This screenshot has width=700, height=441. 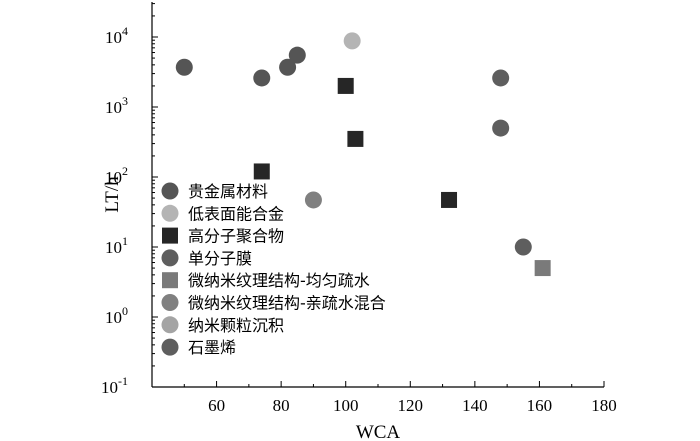 What do you see at coordinates (604, 405) in the screenshot?
I see `x-tick-label: 180` at bounding box center [604, 405].